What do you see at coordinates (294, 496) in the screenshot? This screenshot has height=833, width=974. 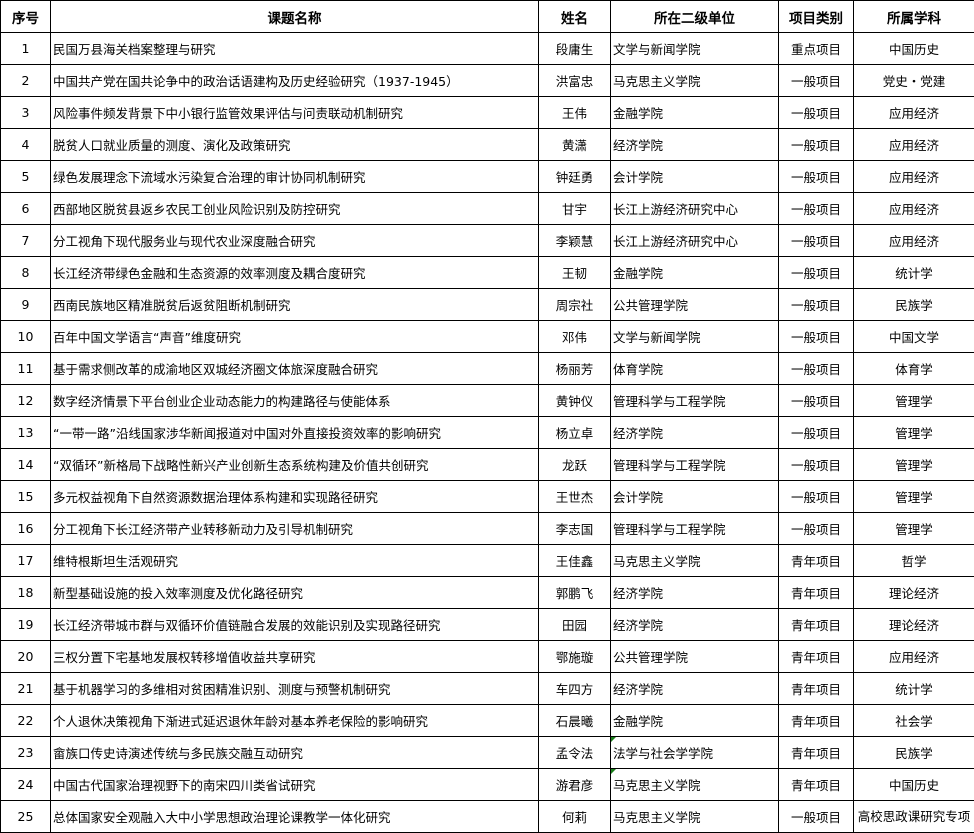 I see `cell-title: 多元权益视角下自然资源数据治理体系构建和实现路径研究` at bounding box center [294, 496].